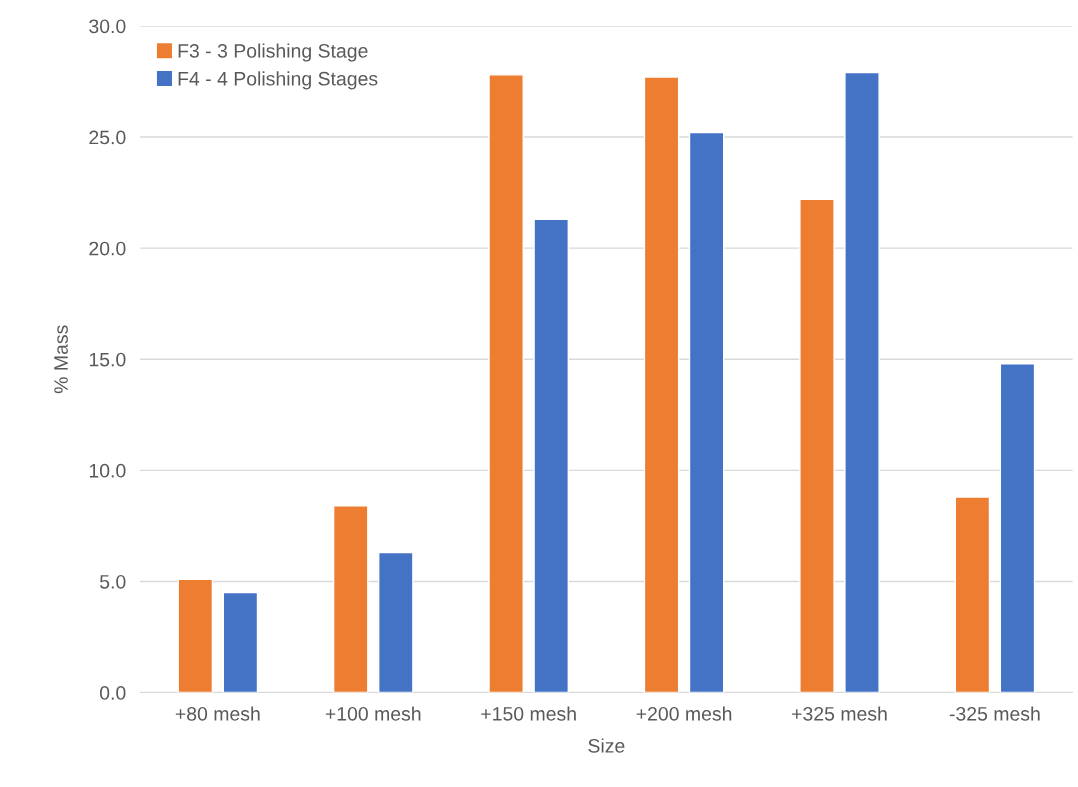  Describe the element at coordinates (994, 713) in the screenshot. I see `x-tick-label: -325 mesh` at that location.